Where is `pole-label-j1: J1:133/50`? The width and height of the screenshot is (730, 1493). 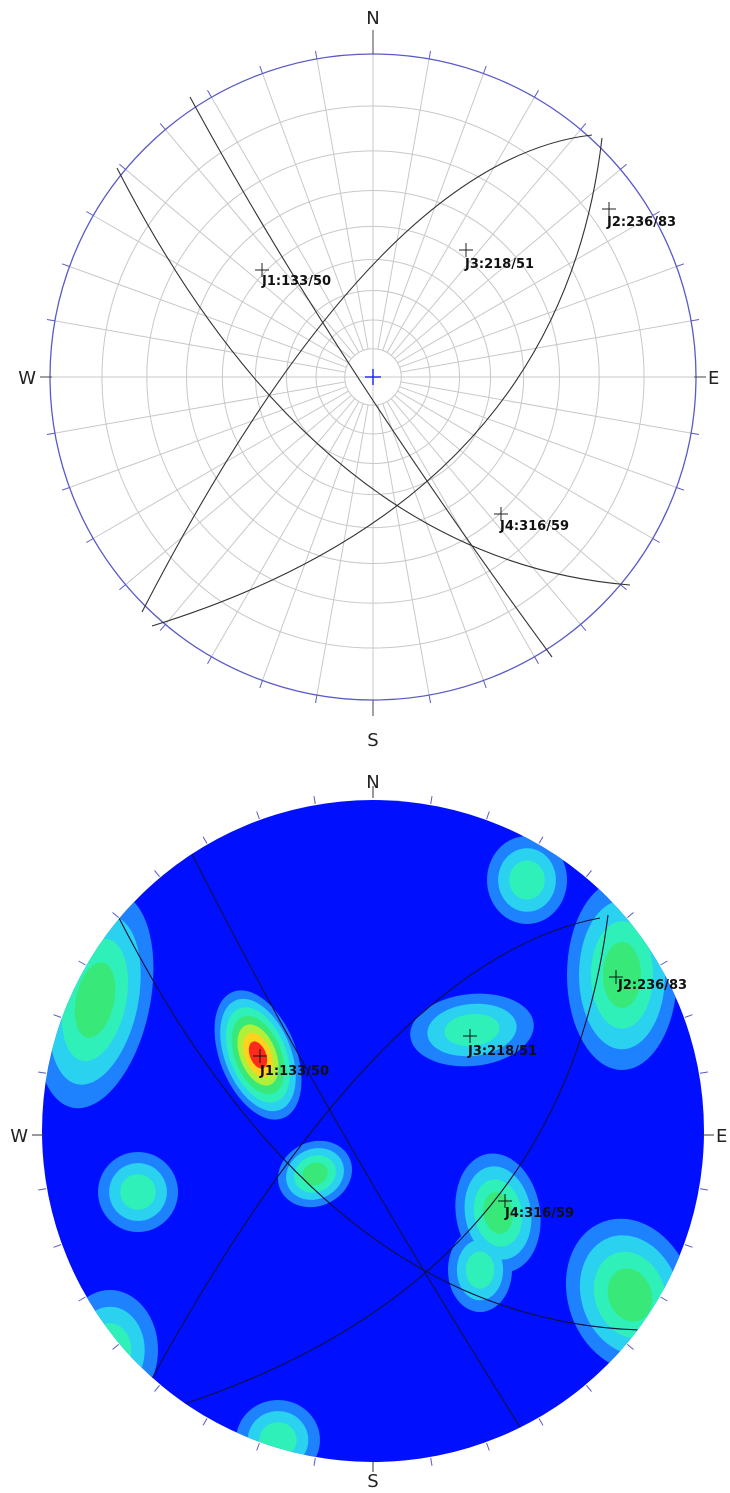 pole-label-j1: J1:133/50 is located at coordinates (296, 281).